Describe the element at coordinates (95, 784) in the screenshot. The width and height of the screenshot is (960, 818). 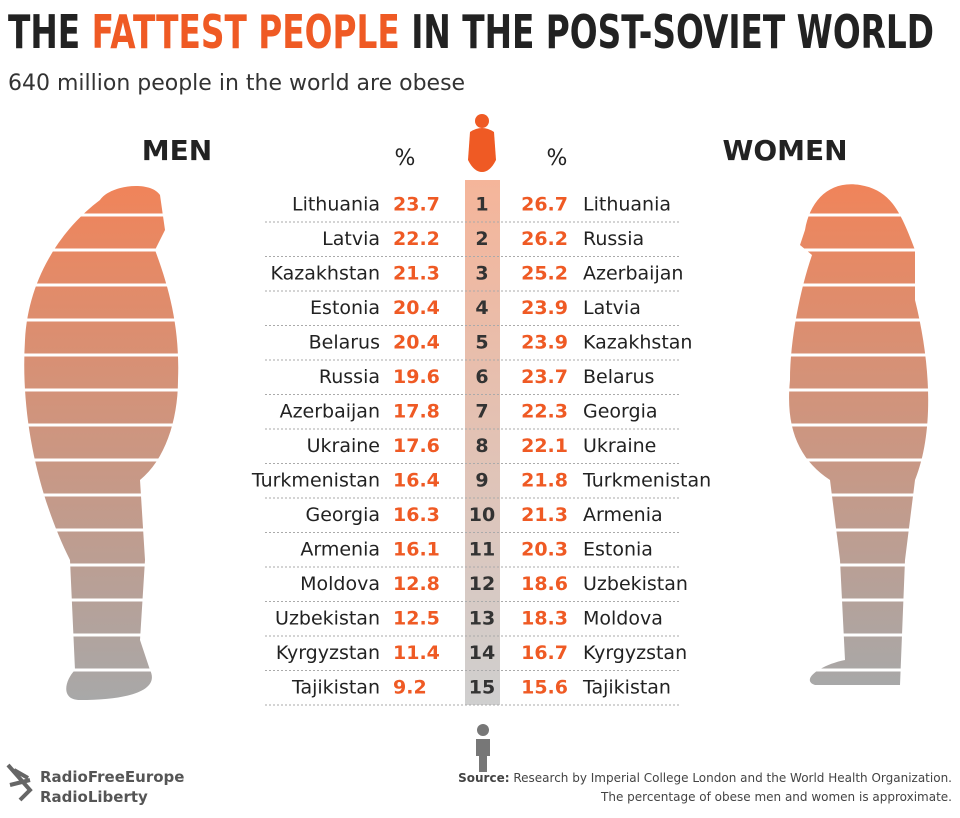
I see `logo: RadioFreeEurope RadioLiberty` at that location.